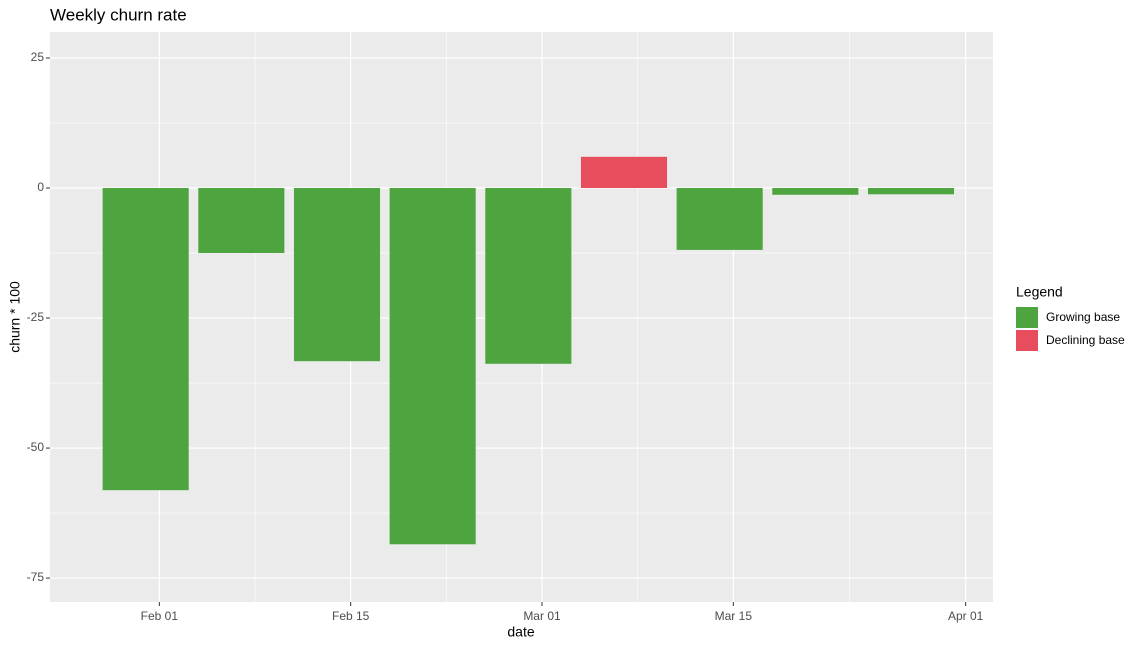  Describe the element at coordinates (15, 317) in the screenshot. I see `y-axis-title: churn * 100` at that location.